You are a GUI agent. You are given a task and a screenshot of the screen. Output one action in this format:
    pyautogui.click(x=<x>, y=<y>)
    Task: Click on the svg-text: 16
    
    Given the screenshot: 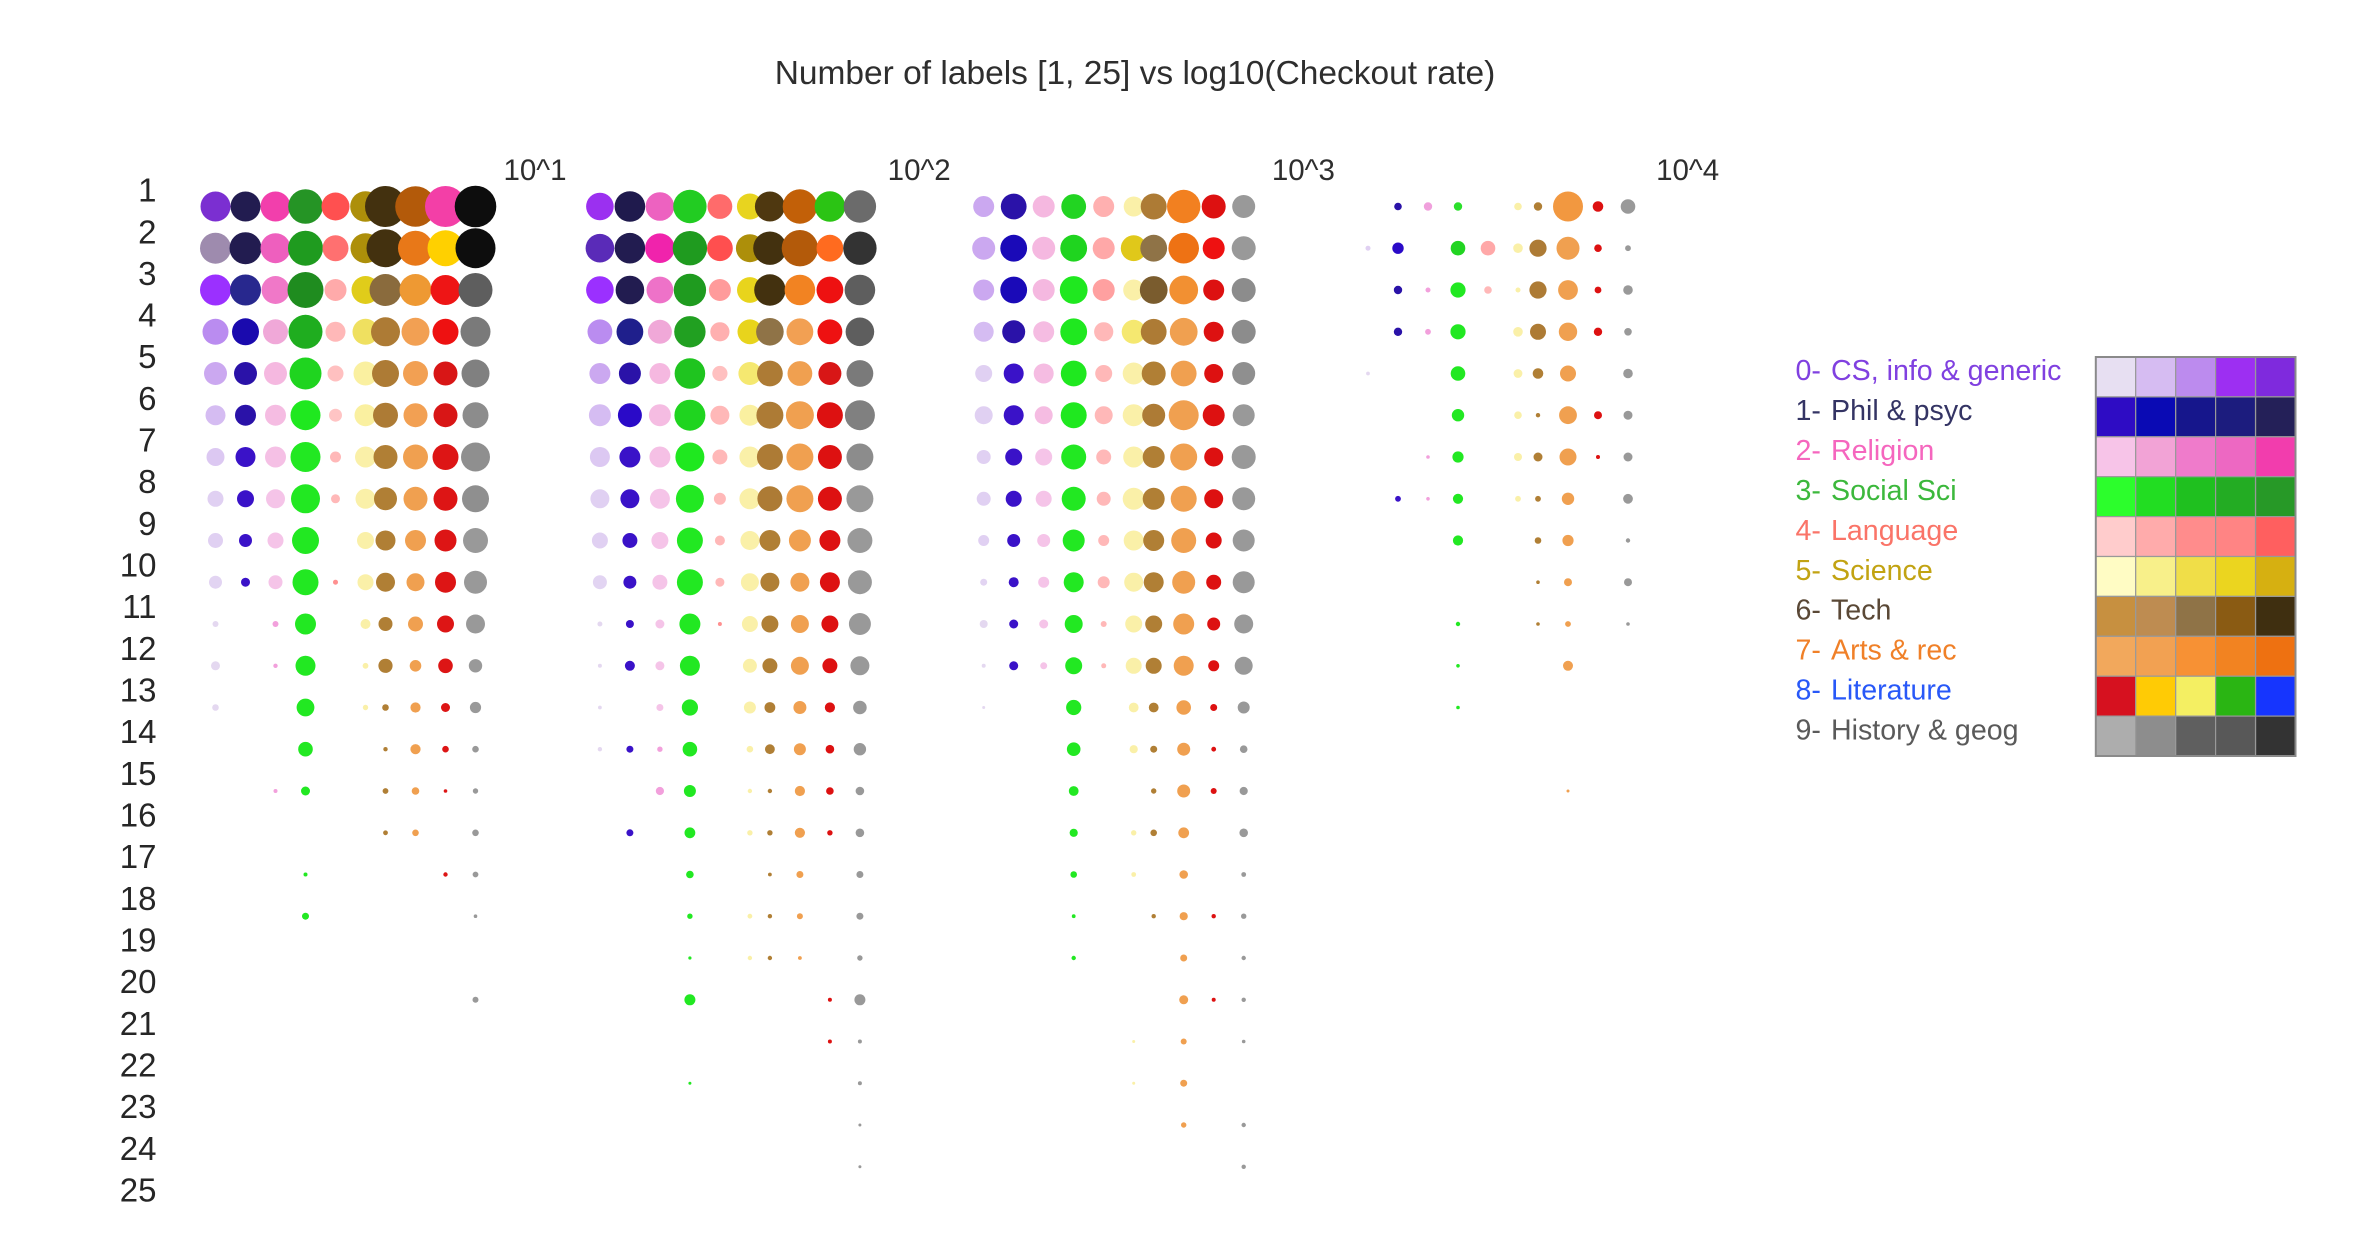 What is the action you would take?
    pyautogui.click(x=138, y=815)
    